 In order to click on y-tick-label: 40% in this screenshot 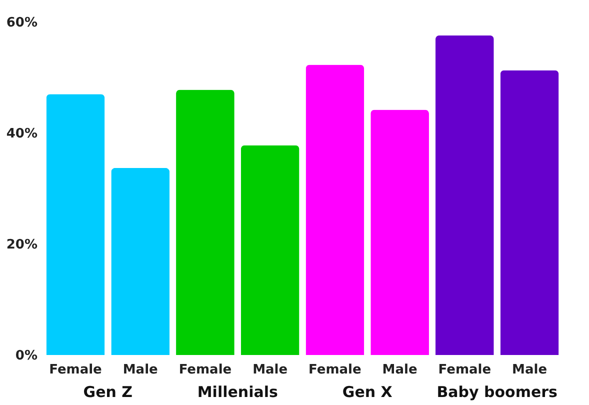, I will do `click(22, 134)`.